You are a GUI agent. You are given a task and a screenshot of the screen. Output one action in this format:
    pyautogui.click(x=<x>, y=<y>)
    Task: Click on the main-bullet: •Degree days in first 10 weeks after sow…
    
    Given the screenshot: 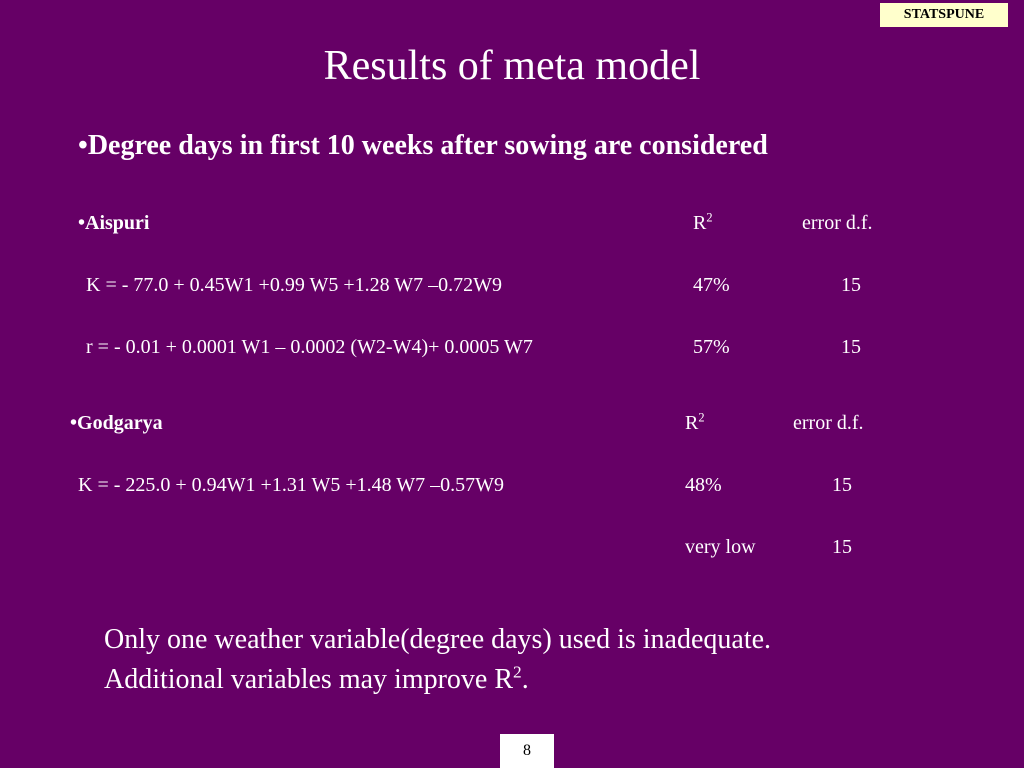 What is the action you would take?
    pyautogui.click(x=423, y=146)
    